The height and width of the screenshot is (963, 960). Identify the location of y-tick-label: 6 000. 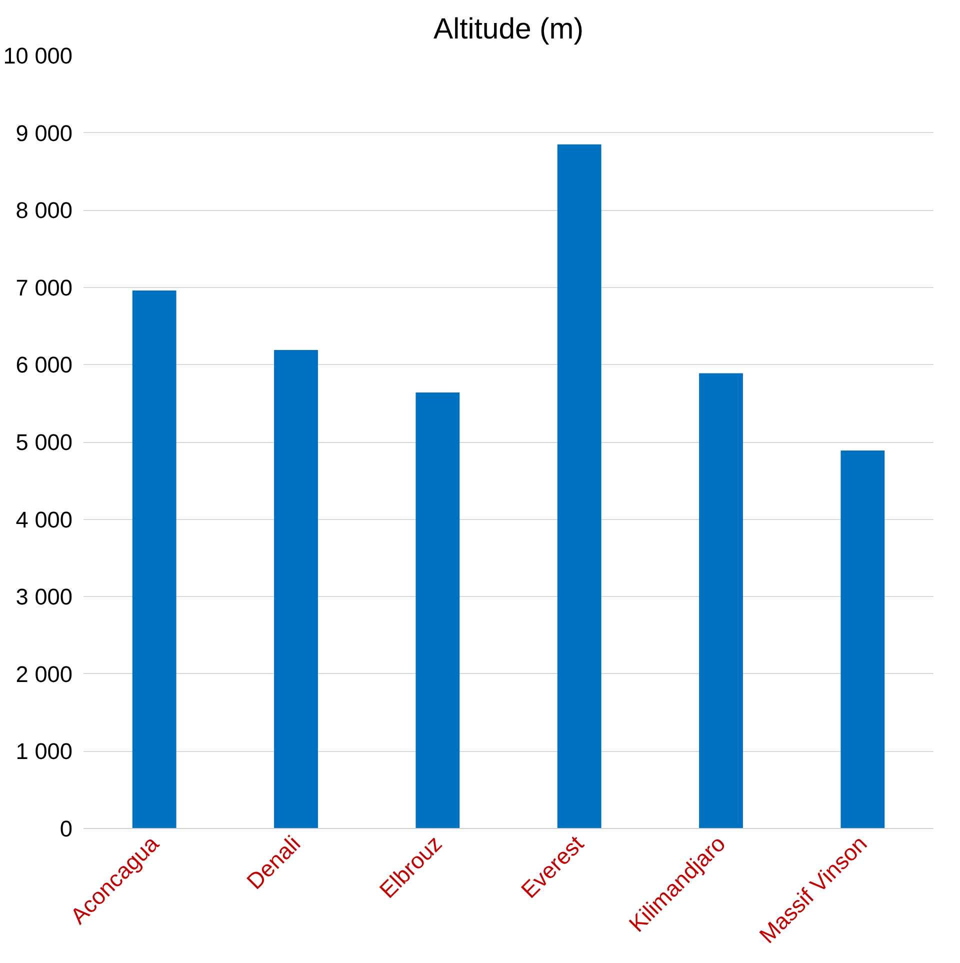
(44, 365).